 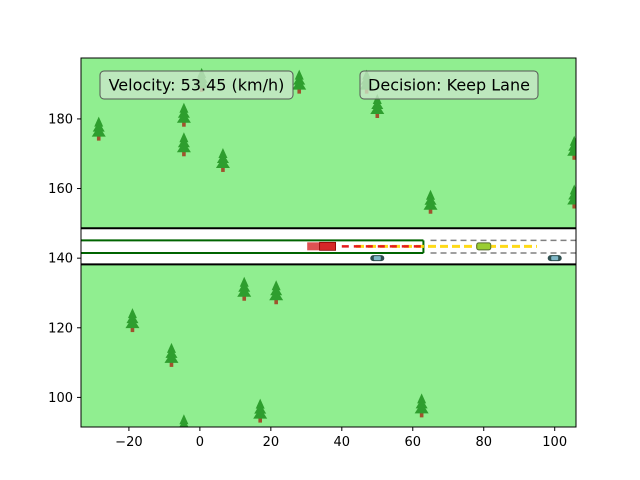 I want to click on decision-box: Decision: Keep Lane, so click(x=449, y=85).